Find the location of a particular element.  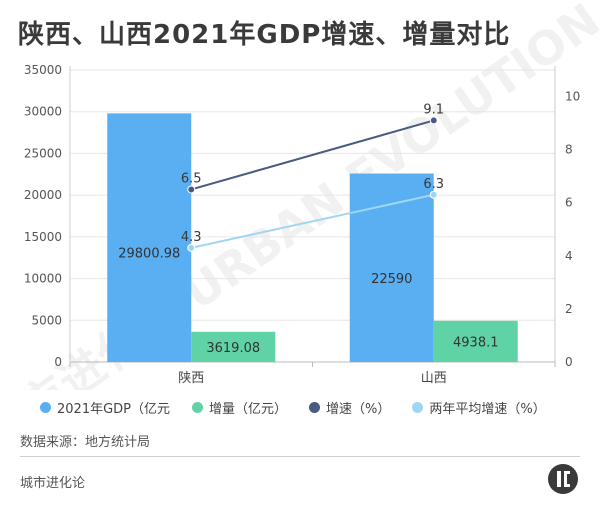

legend-item-increment: 增量（亿元） is located at coordinates (239, 407).